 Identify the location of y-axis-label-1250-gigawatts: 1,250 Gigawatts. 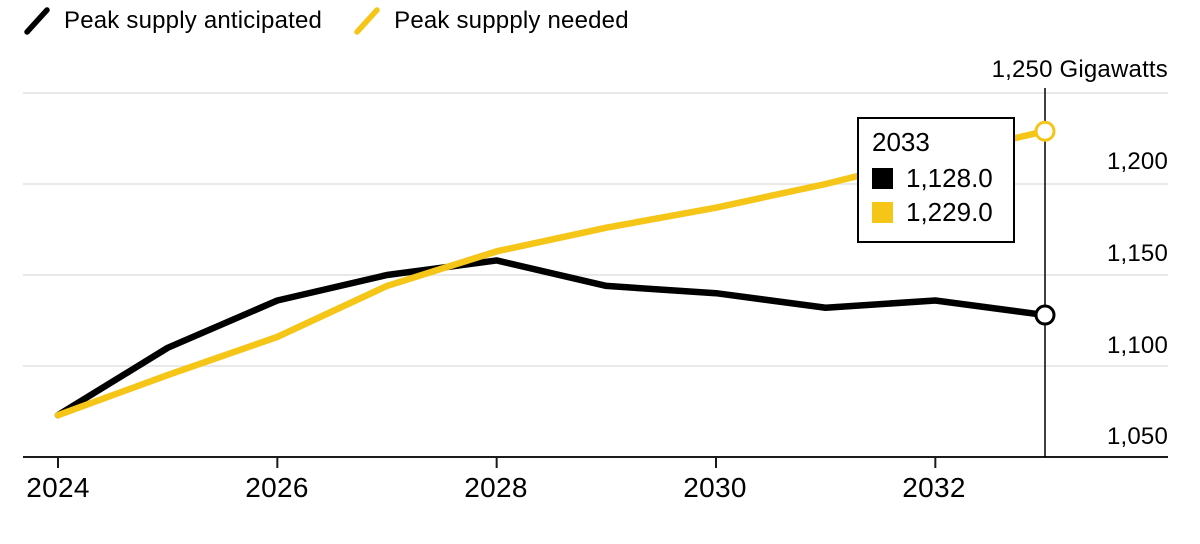
(1079, 69).